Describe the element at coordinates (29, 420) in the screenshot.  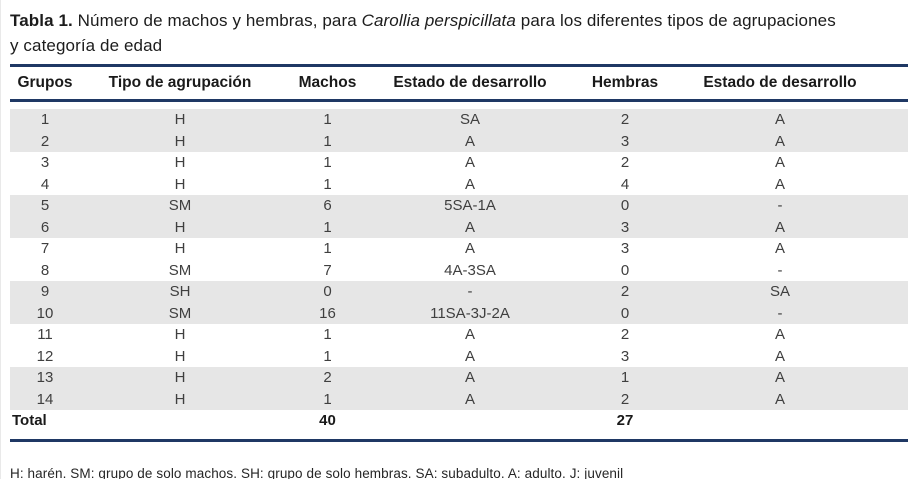
I see `total-label: Total` at that location.